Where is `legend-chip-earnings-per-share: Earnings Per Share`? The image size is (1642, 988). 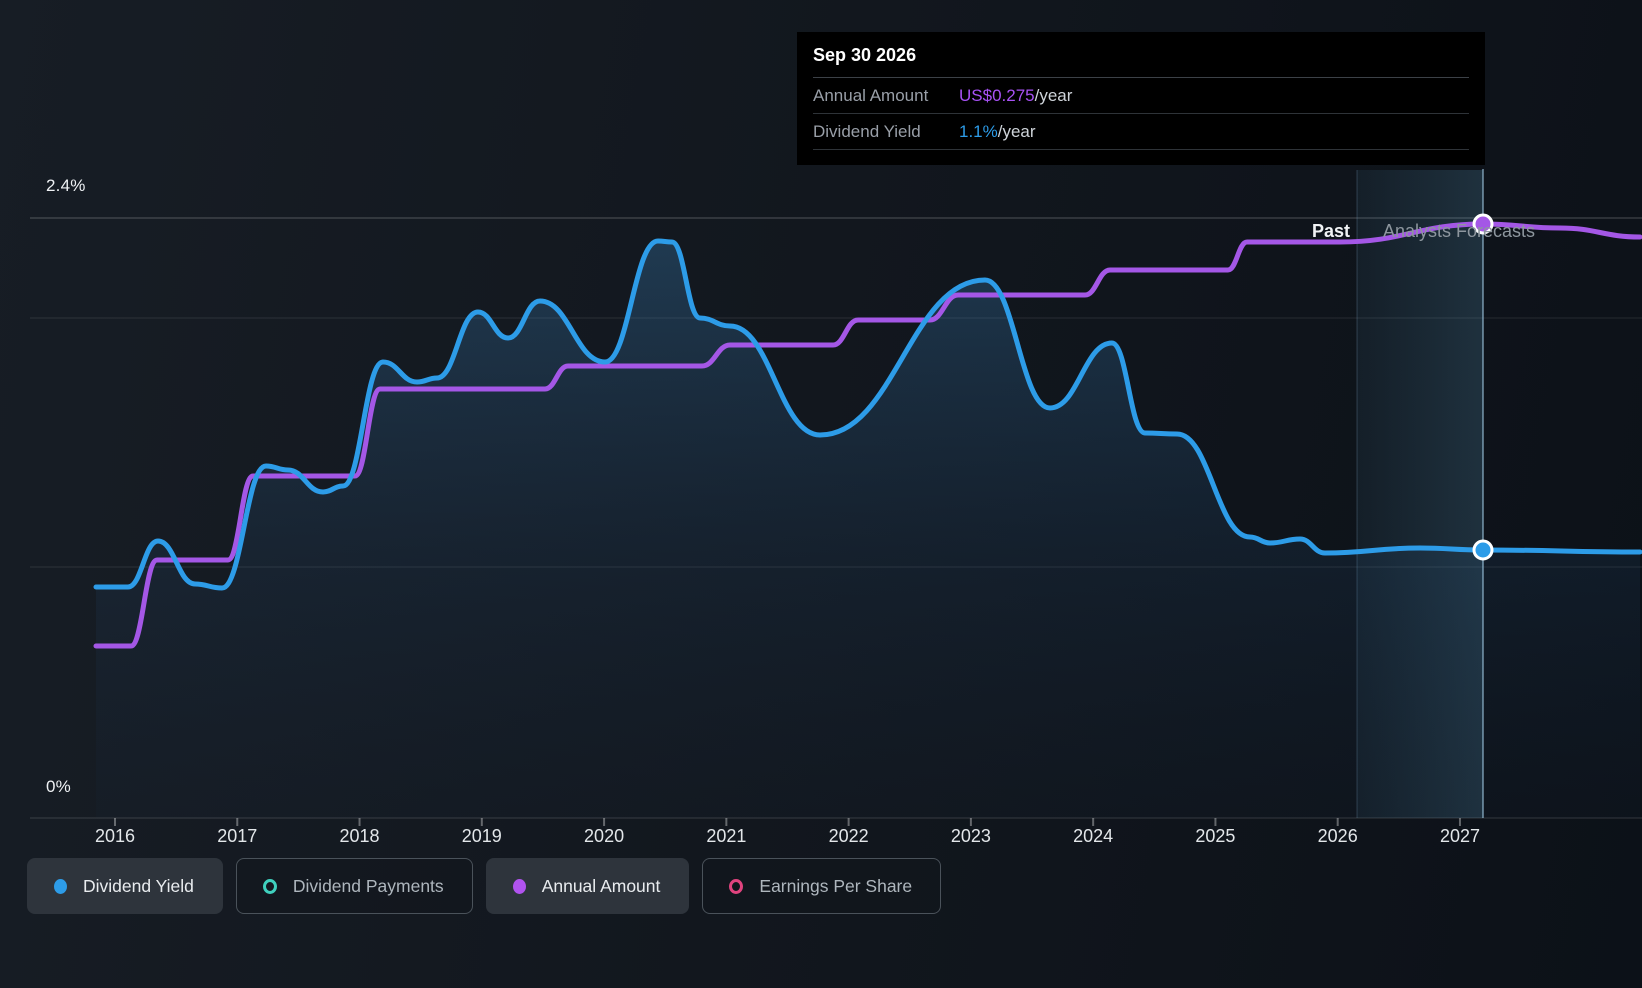
legend-chip-earnings-per-share: Earnings Per Share is located at coordinates (822, 886).